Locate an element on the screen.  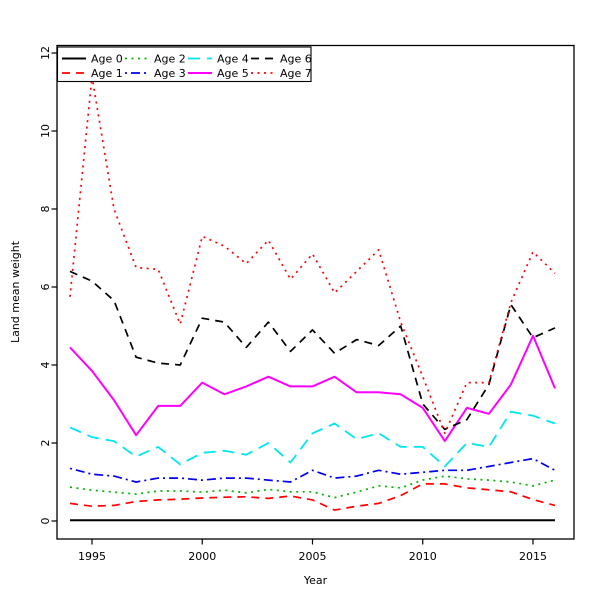
legend-item-age-4: Age 4 is located at coordinates (218, 59).